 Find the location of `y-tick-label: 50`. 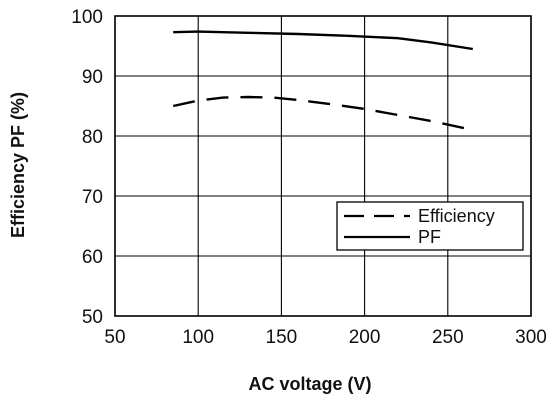

y-tick-label: 50 is located at coordinates (92, 317).